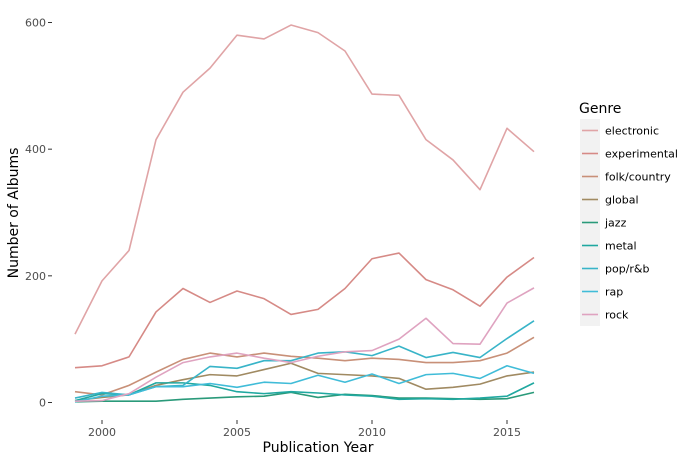 Image resolution: width=691 pixels, height=461 pixels. I want to click on series-line-metal, so click(304, 392).